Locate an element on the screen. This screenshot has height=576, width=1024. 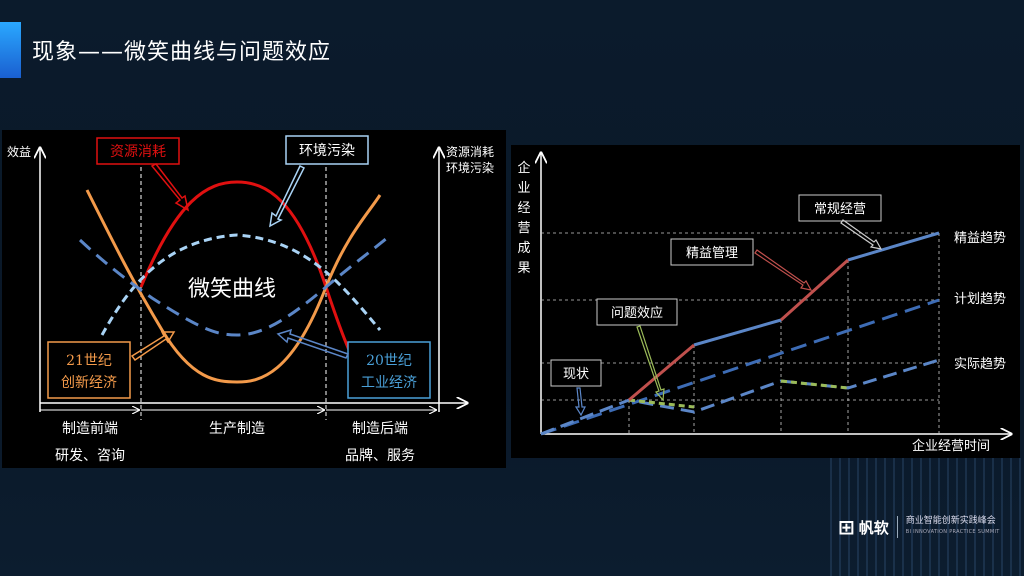
center-label: 微笑曲线 is located at coordinates (232, 289).